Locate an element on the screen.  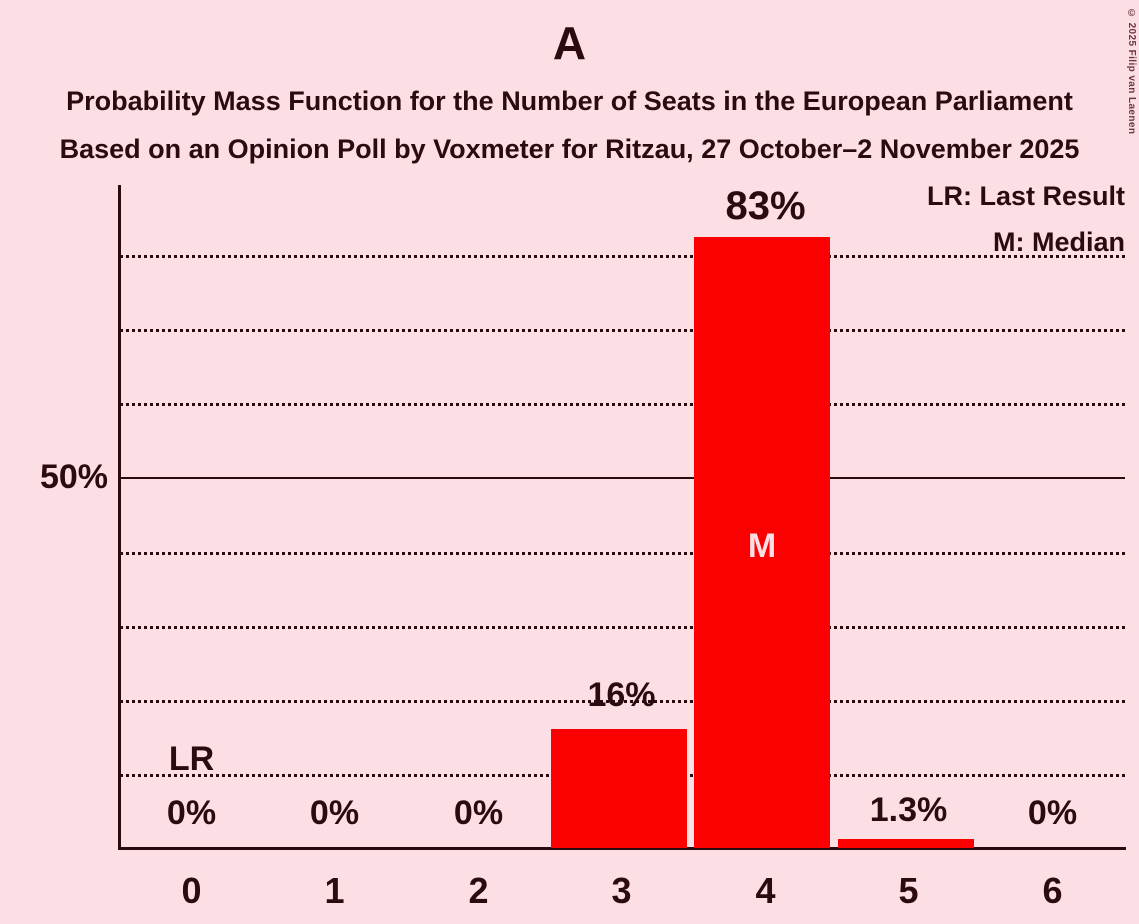
bar-value-label-2: 0% is located at coordinates (478, 813).